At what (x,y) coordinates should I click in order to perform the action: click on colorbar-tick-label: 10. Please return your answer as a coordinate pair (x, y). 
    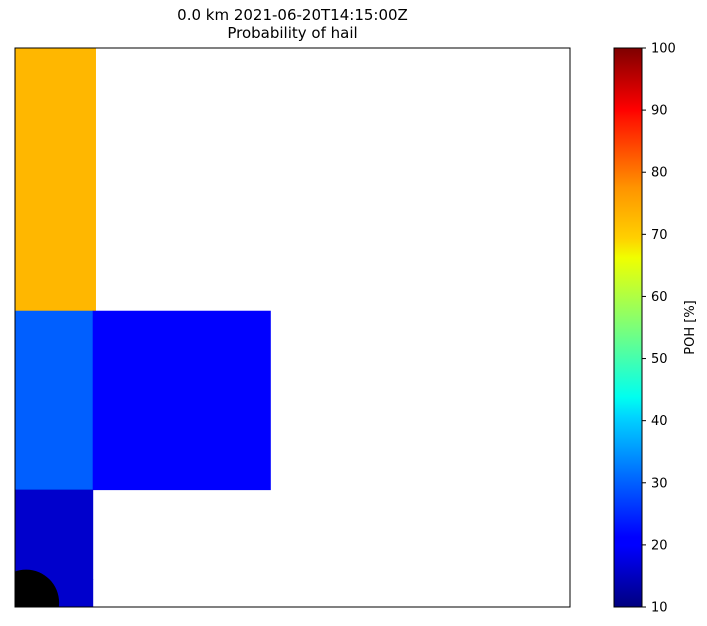
    Looking at the image, I should click on (659, 608).